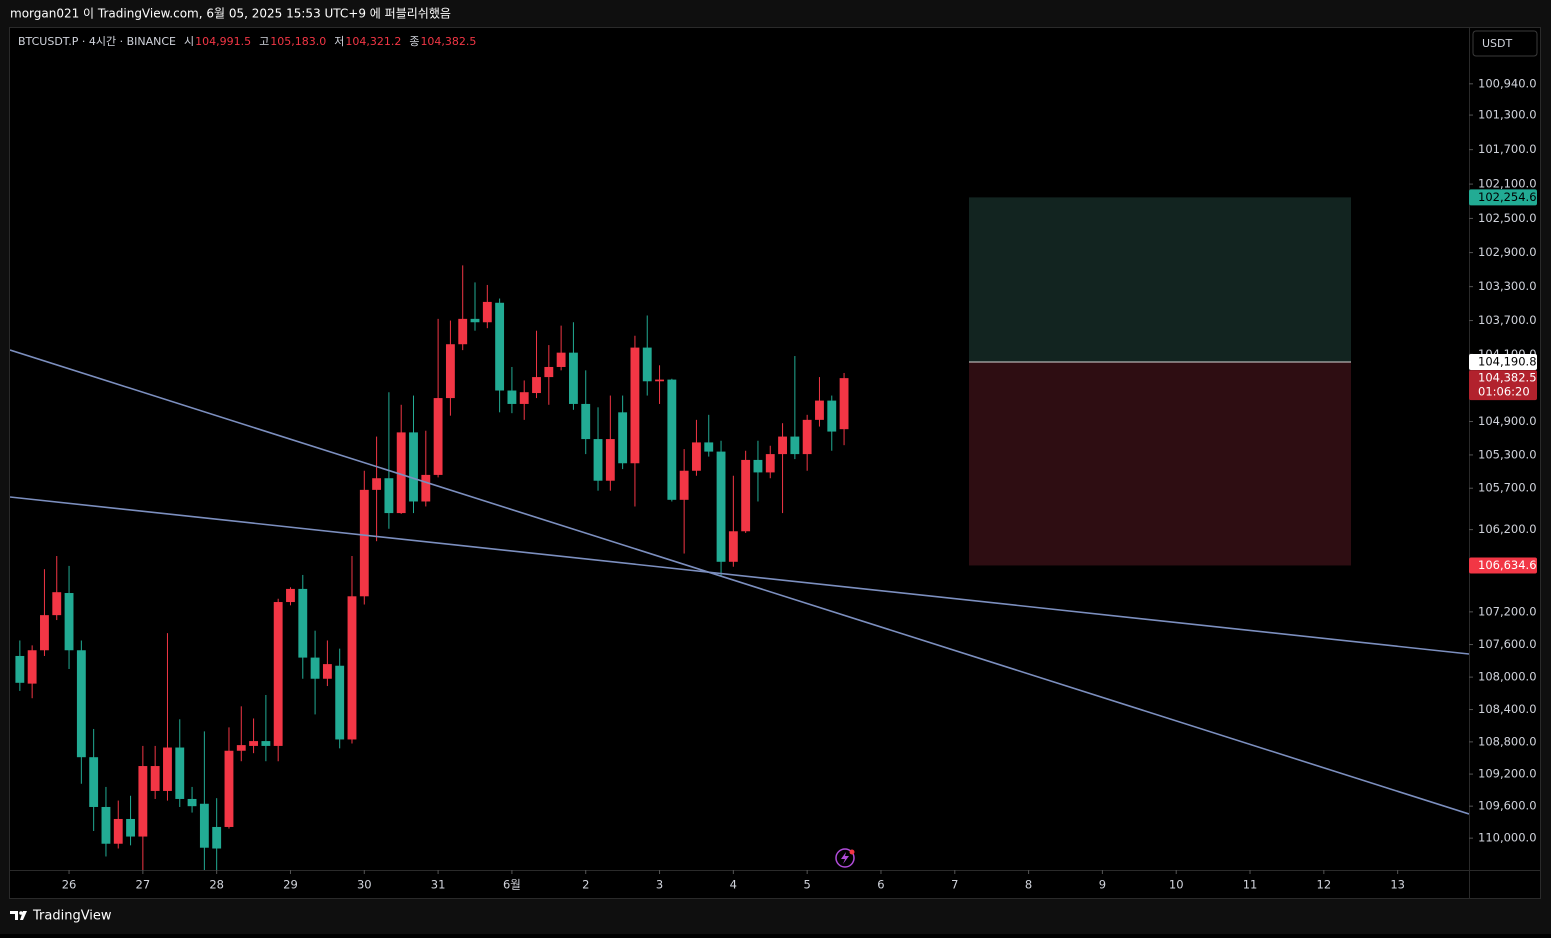  I want to click on x-tick-label: 13, so click(1397, 885).